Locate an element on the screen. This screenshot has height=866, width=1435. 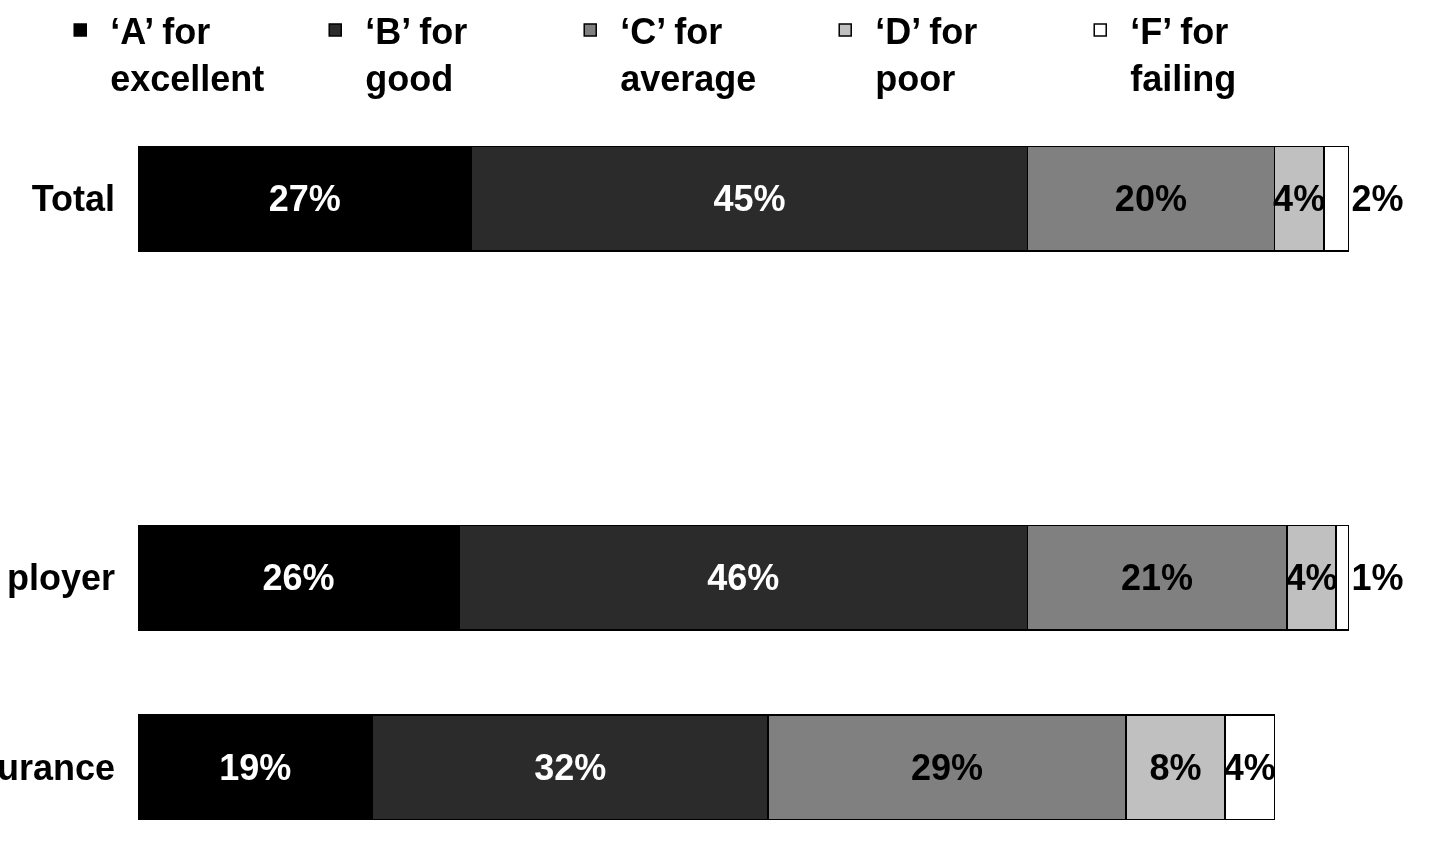
data-label: 2% is located at coordinates (1377, 199).